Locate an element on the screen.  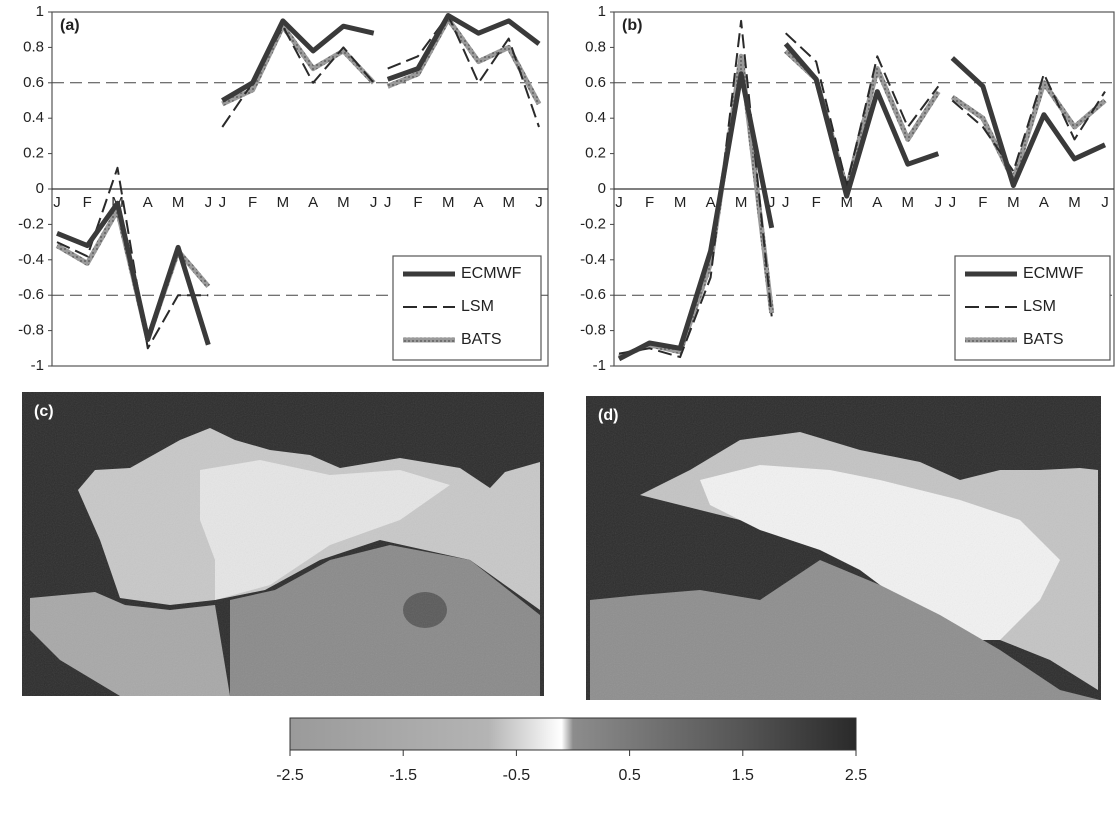
colorbar: -2.5 -1.5 -0.5 0.5 1.5 2.5 is located at coordinates (571, 750).